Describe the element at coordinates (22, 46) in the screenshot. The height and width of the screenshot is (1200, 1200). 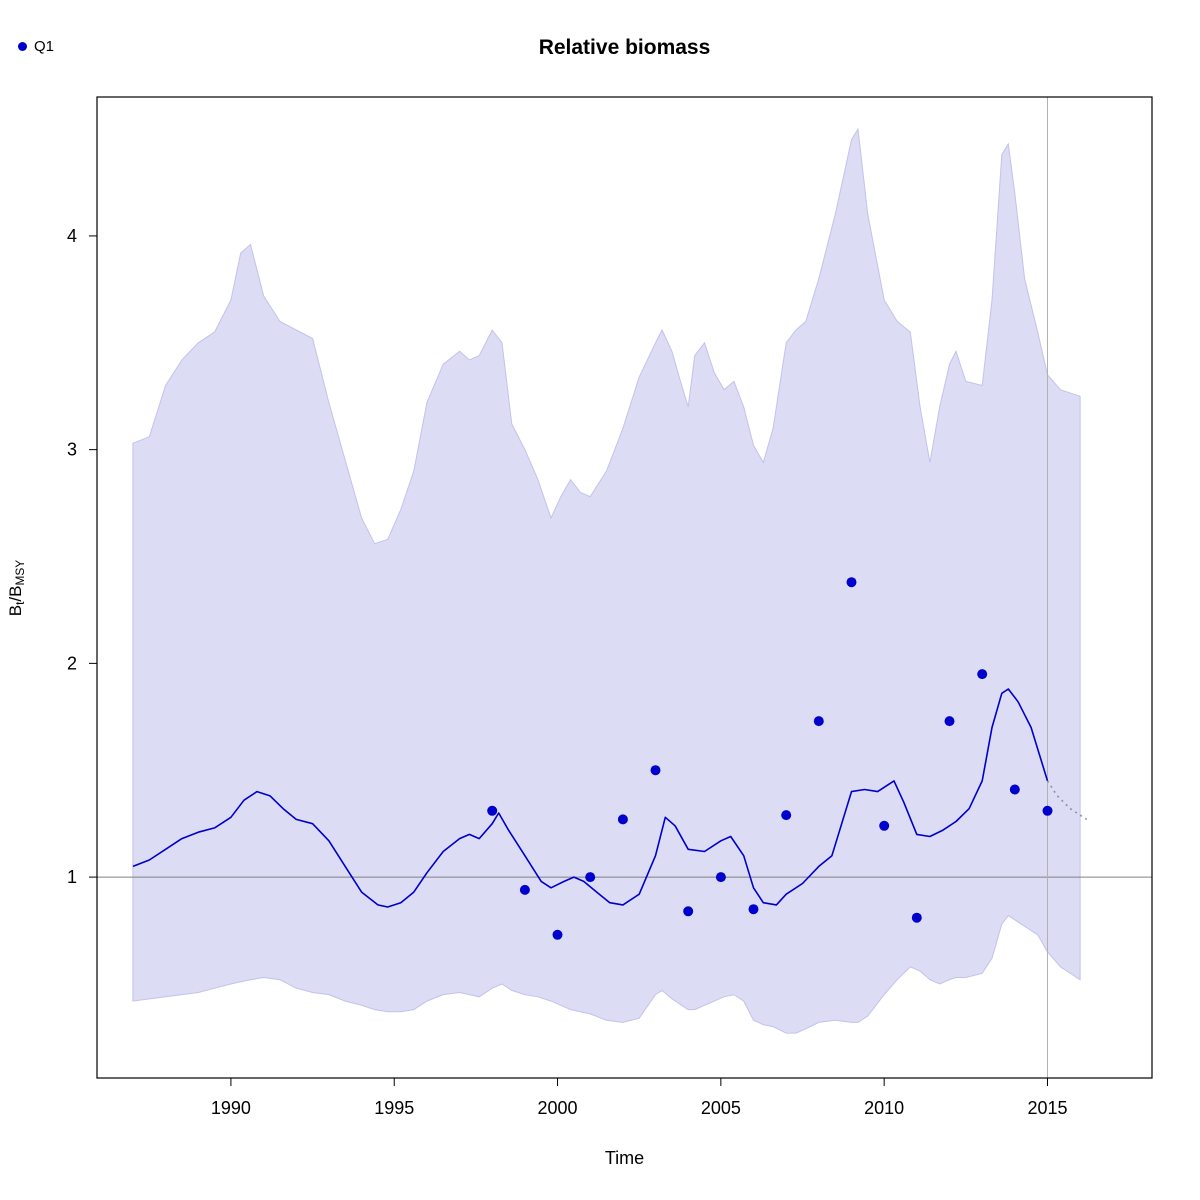
I see `legend-dot-icon` at that location.